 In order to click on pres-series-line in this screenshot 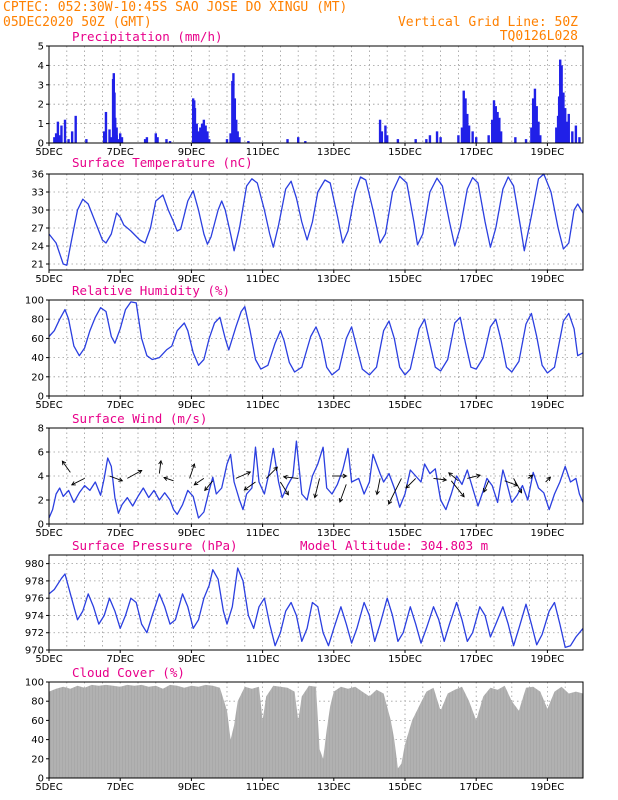, I will do `click(316, 608)`.